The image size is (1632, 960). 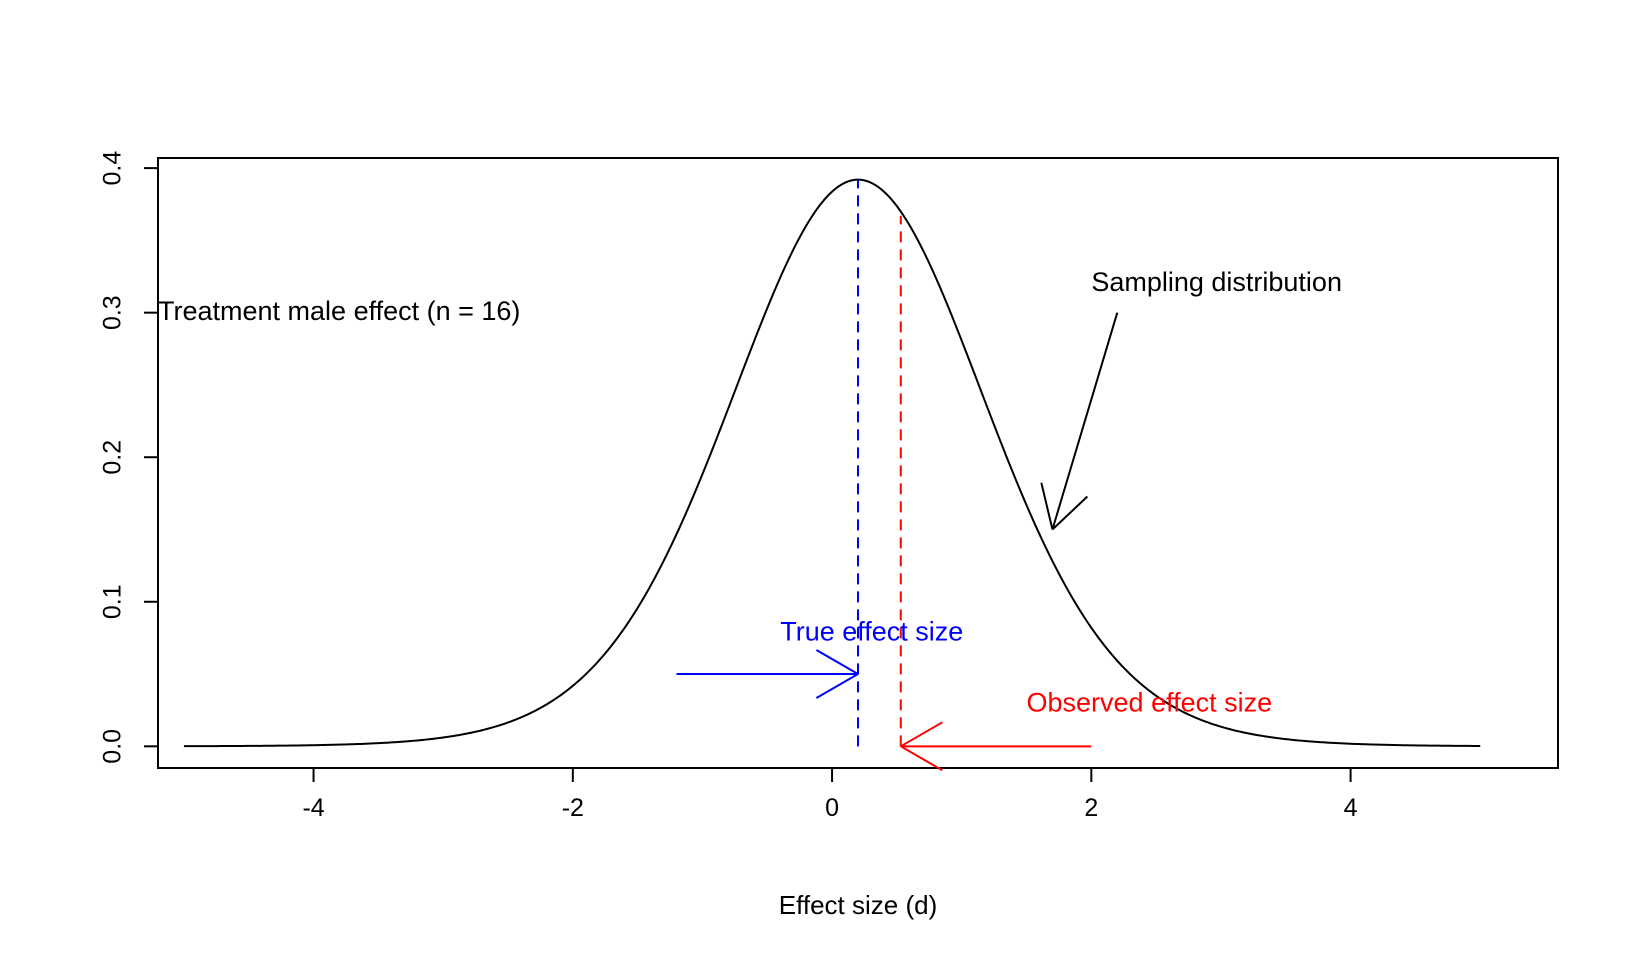 I want to click on annotation-label: True effect size, so click(x=871, y=632).